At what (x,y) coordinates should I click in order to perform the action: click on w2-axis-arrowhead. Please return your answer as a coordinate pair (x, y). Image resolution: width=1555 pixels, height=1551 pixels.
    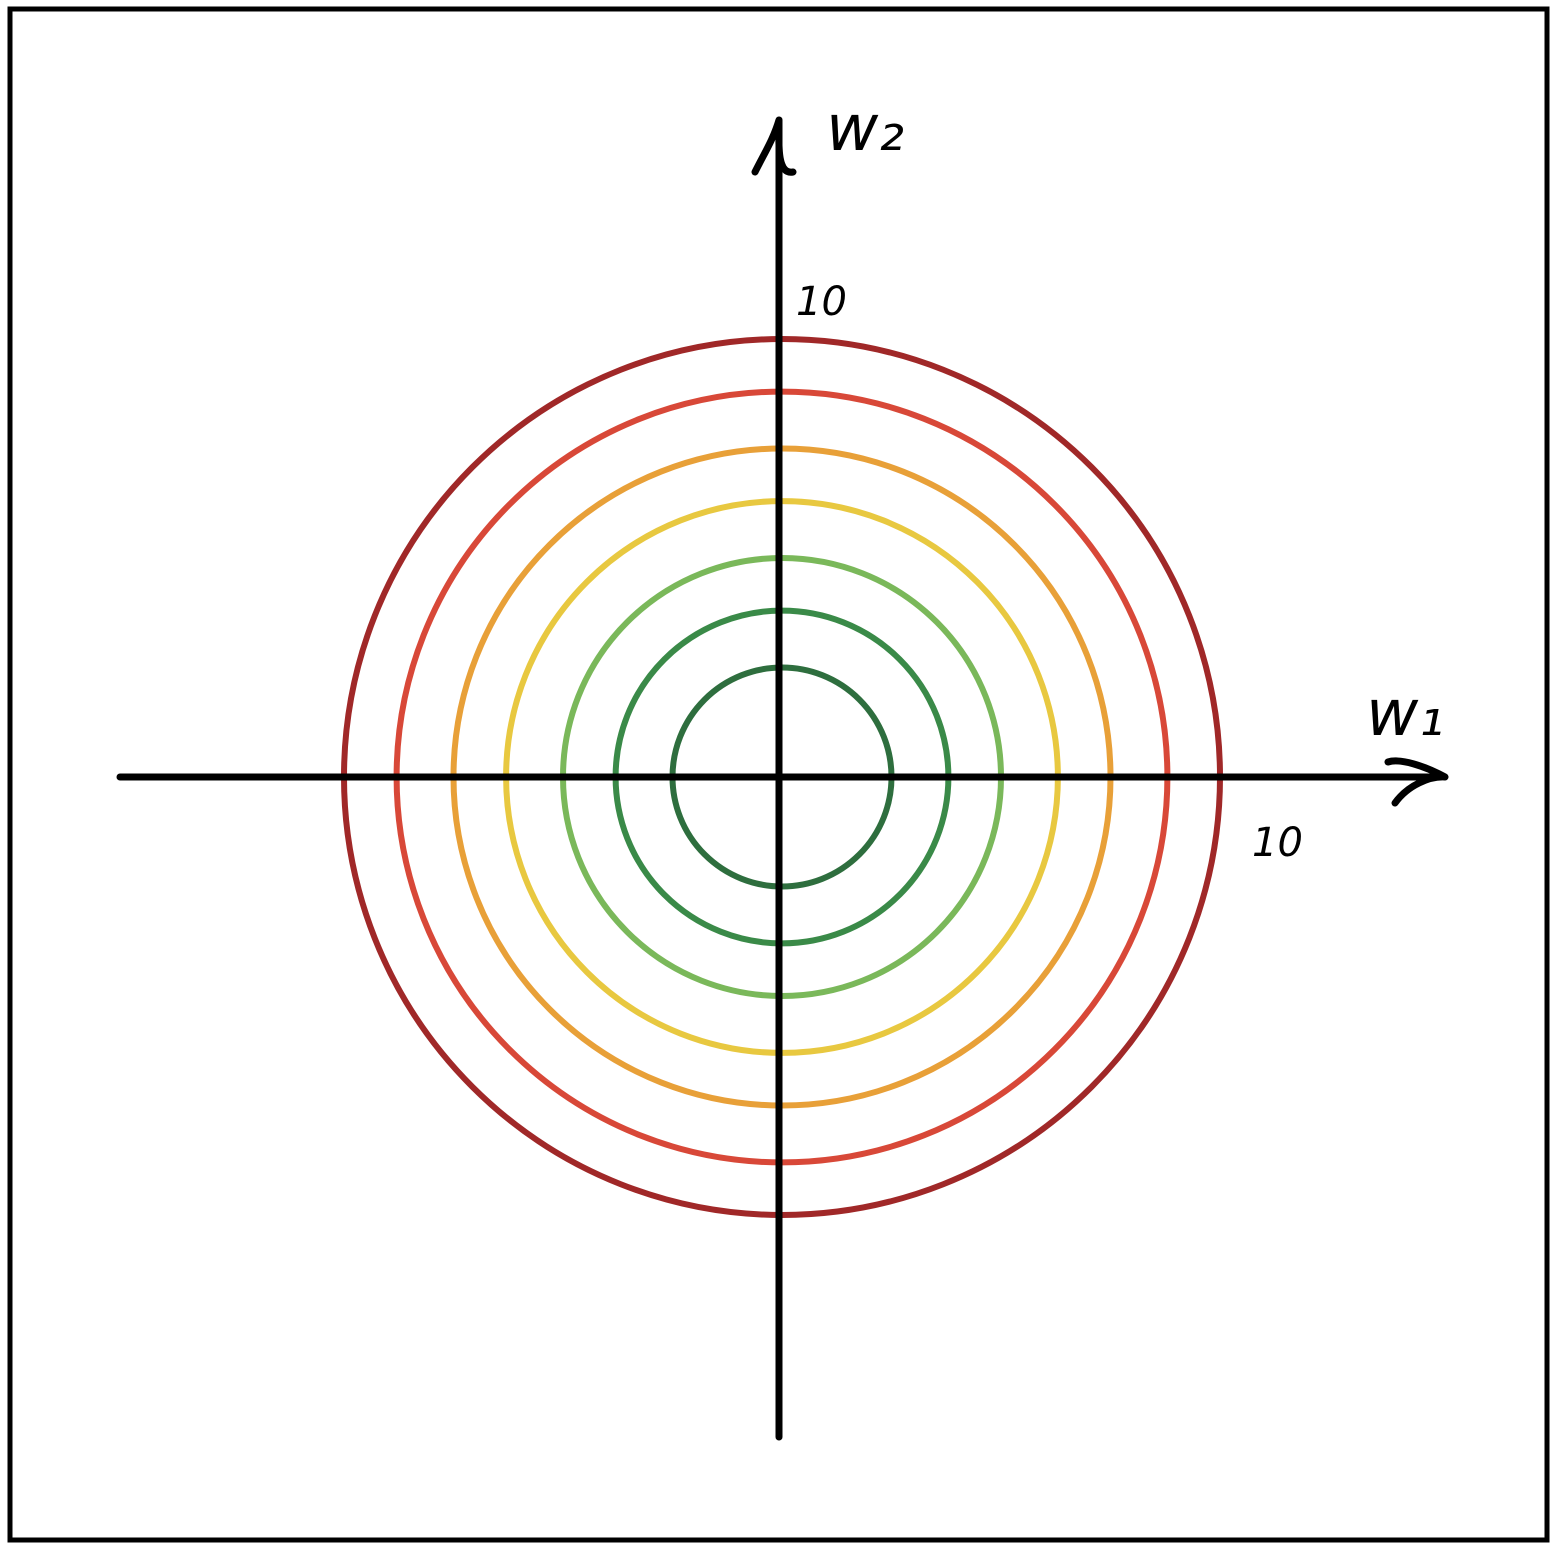
    Looking at the image, I should click on (774, 146).